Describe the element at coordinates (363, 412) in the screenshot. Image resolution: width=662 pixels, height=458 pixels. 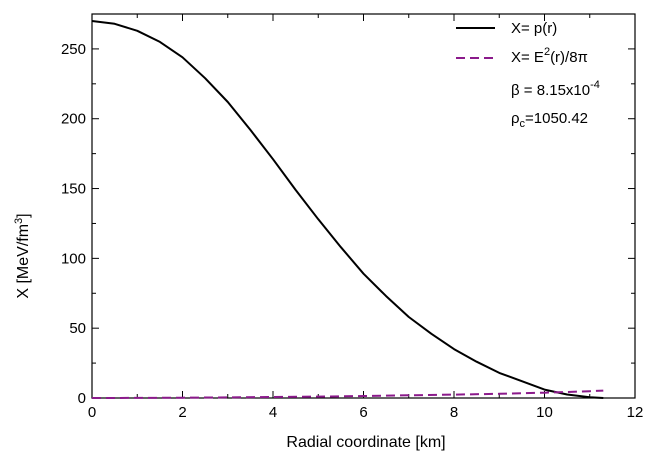
I see `x-tick-label: 6` at that location.